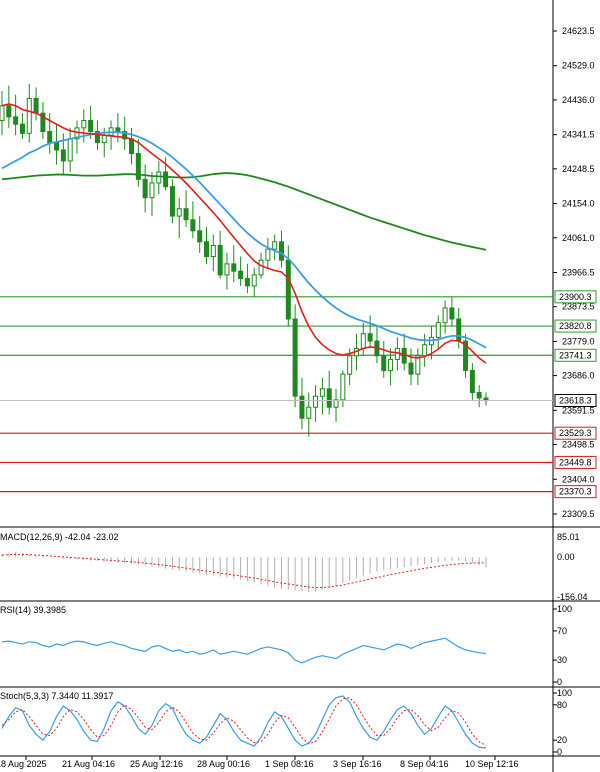 The height and width of the screenshot is (772, 600). What do you see at coordinates (578, 31) in the screenshot?
I see `price-tick-label: 24623.5` at bounding box center [578, 31].